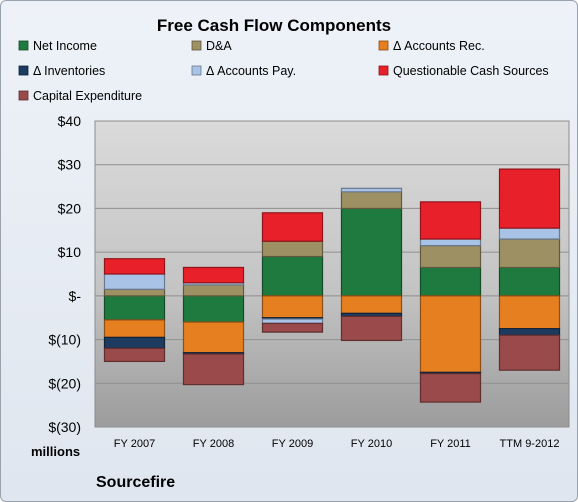 This screenshot has height=502, width=578. Describe the element at coordinates (87, 96) in the screenshot. I see `legend-label-capital-expenditure: Capital Expenditure` at that location.